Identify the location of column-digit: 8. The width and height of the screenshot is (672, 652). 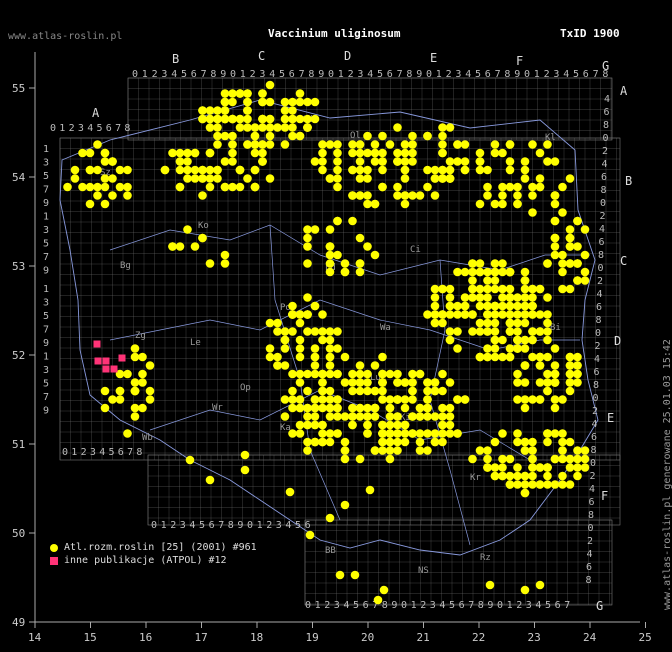
(481, 605).